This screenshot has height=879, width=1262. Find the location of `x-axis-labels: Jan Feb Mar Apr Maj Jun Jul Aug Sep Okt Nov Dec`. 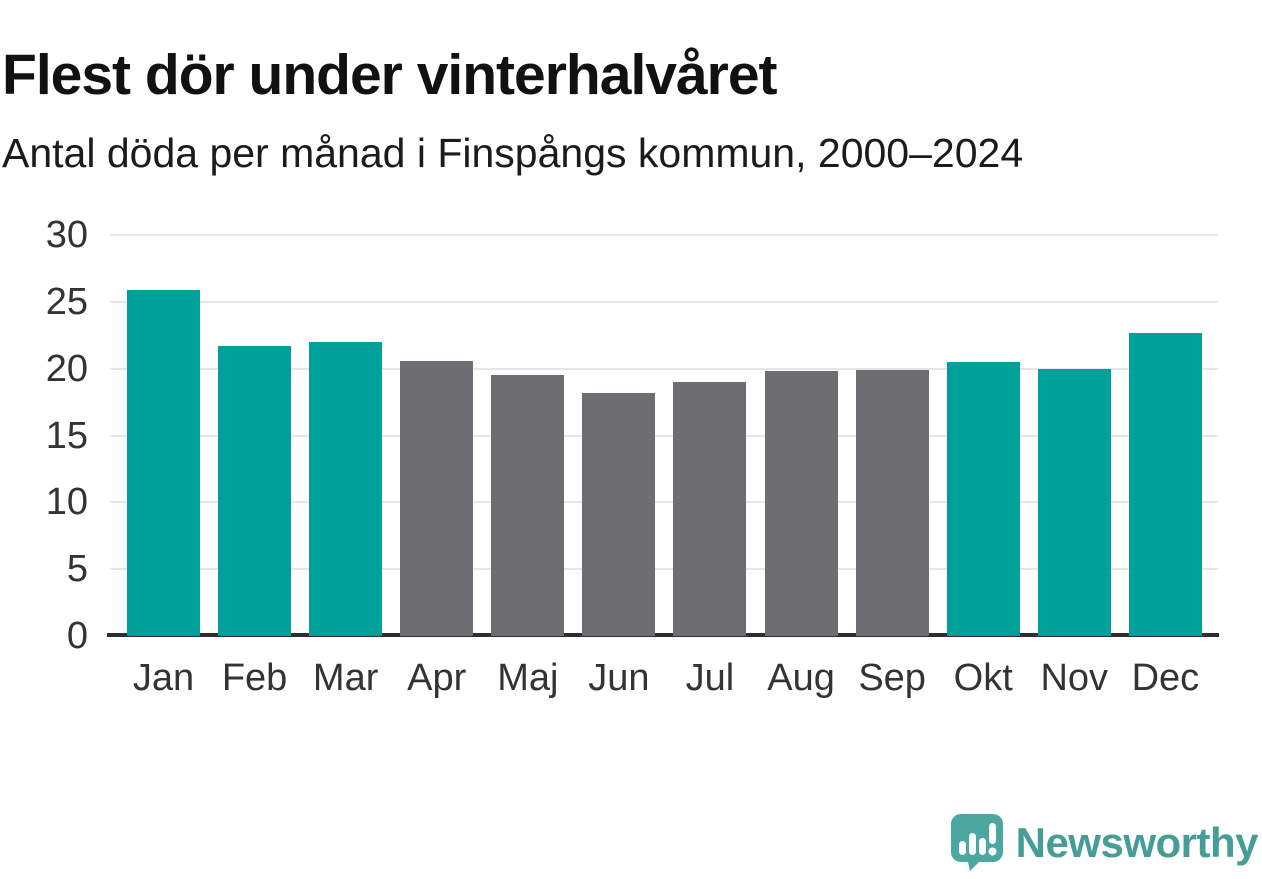

x-axis-labels: Jan Feb Mar Apr Maj Jun Jul Aug Sep Okt Nov Dec is located at coordinates (664, 680).